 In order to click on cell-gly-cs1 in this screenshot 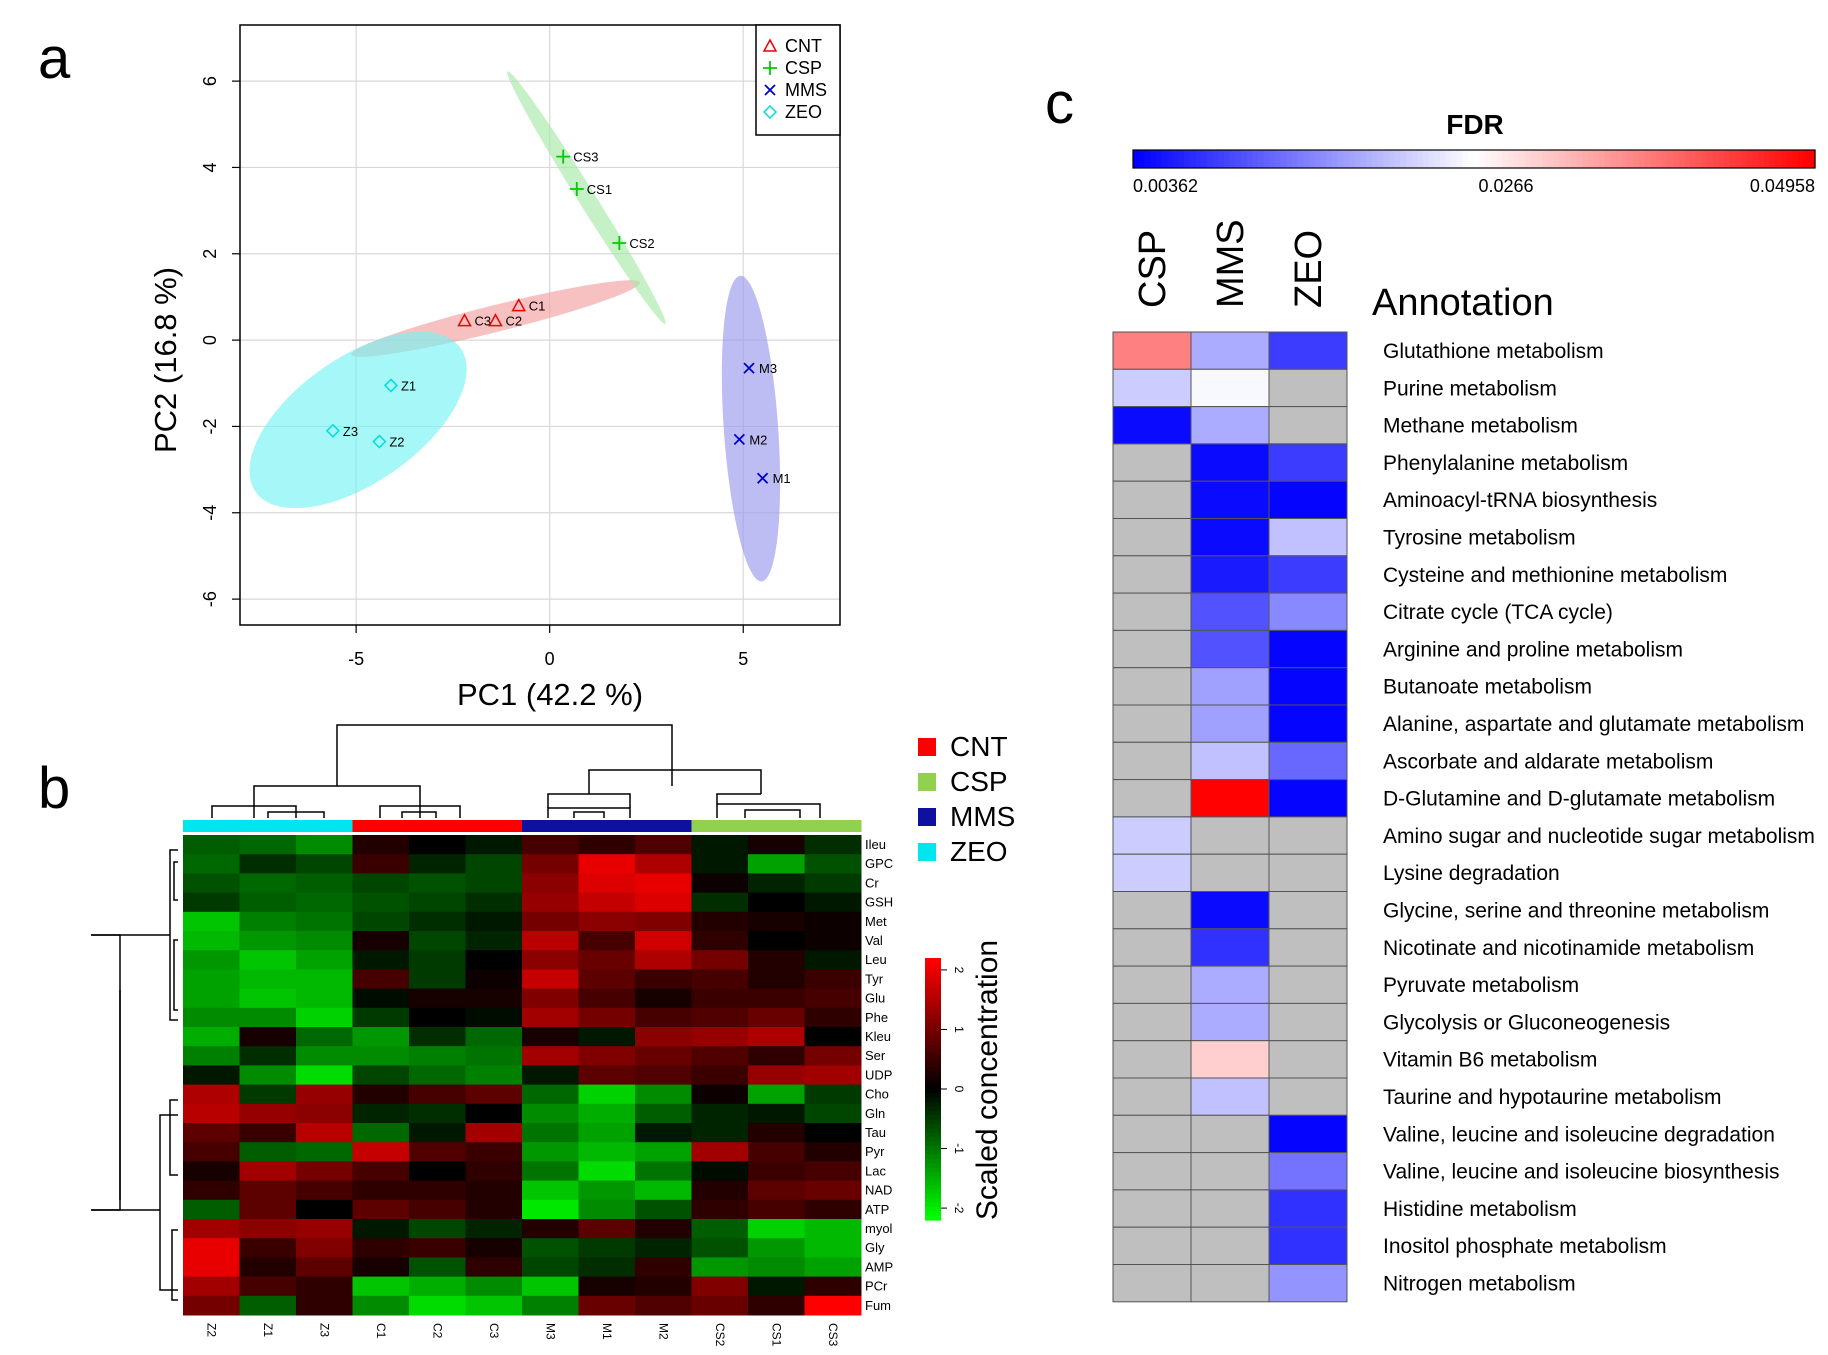, I will do `click(776, 1248)`.